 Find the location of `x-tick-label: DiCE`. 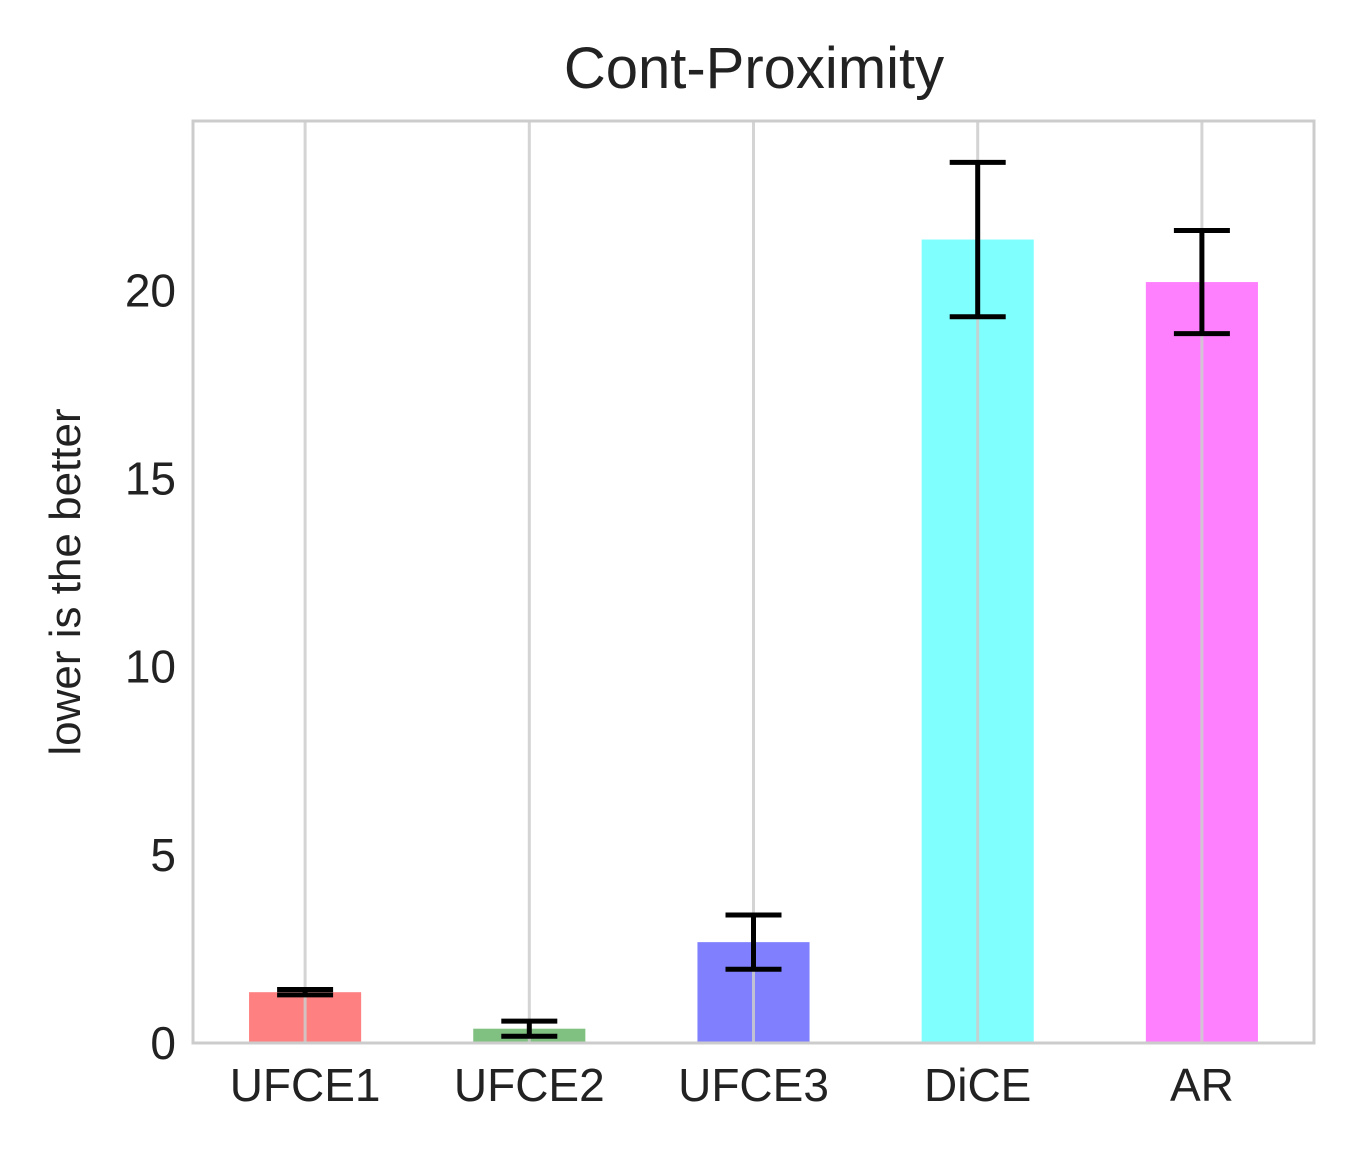

x-tick-label: DiCE is located at coordinates (977, 1085).